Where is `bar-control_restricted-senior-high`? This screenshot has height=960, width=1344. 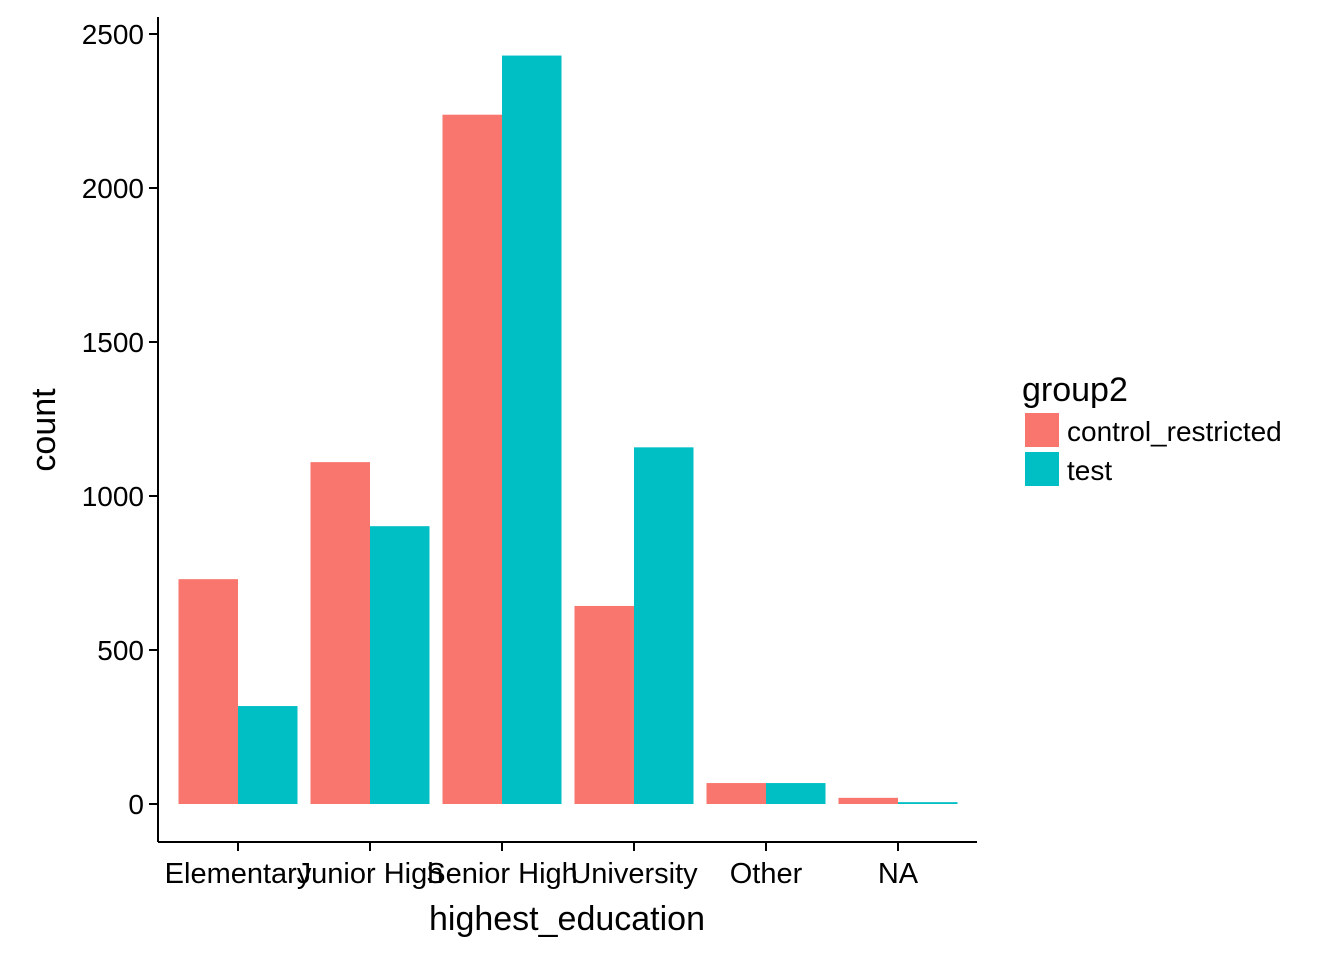
bar-control_restricted-senior-high is located at coordinates (472, 459).